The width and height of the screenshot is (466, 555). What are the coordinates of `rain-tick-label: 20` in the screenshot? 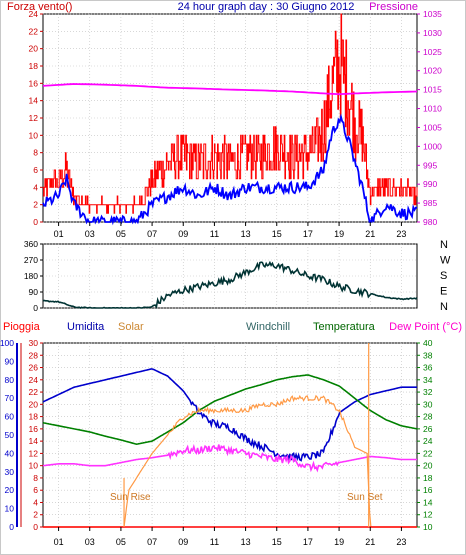 It's located at (34, 404).